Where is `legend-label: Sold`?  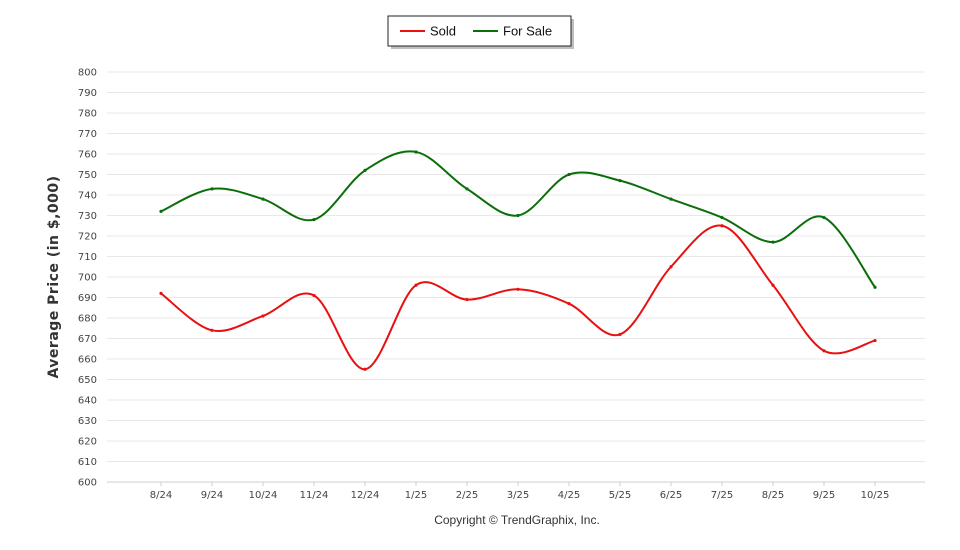
legend-label: Sold is located at coordinates (443, 31).